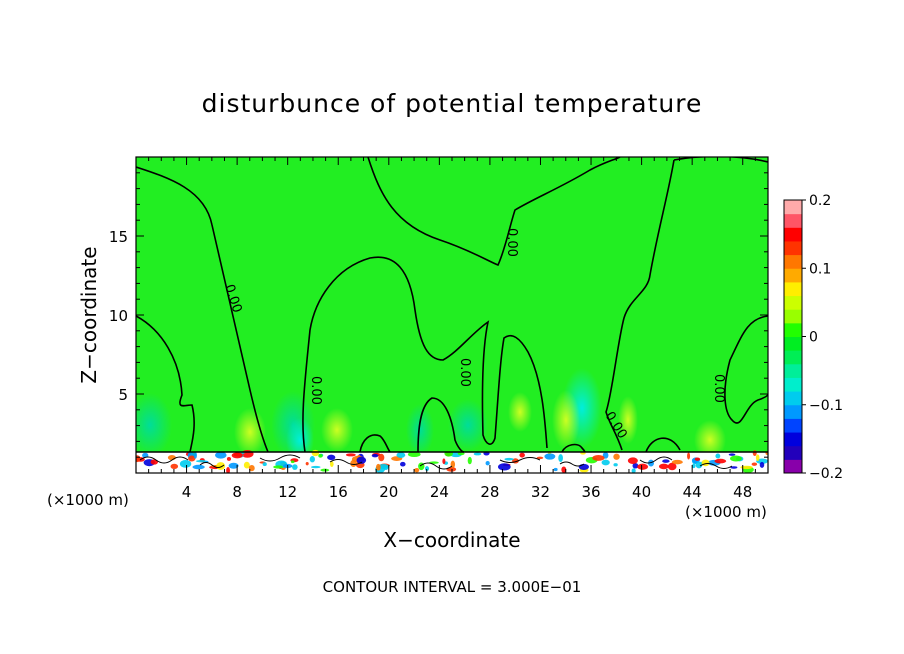  What do you see at coordinates (338, 492) in the screenshot?
I see `x-tick-label: 16` at bounding box center [338, 492].